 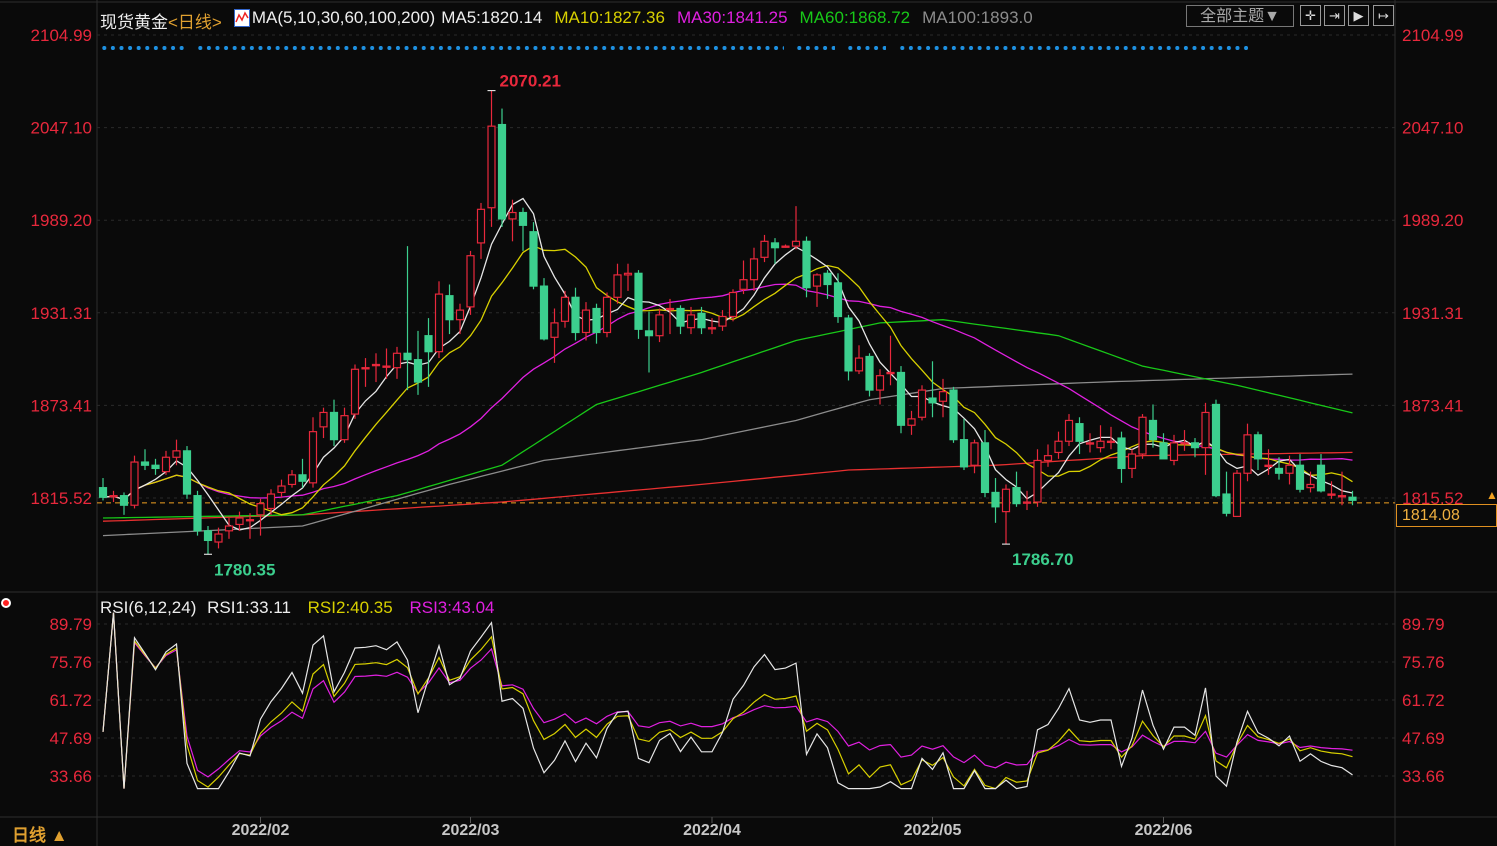 What do you see at coordinates (148, 607) in the screenshot?
I see `rsi-params: RSI(6,12,24)` at bounding box center [148, 607].